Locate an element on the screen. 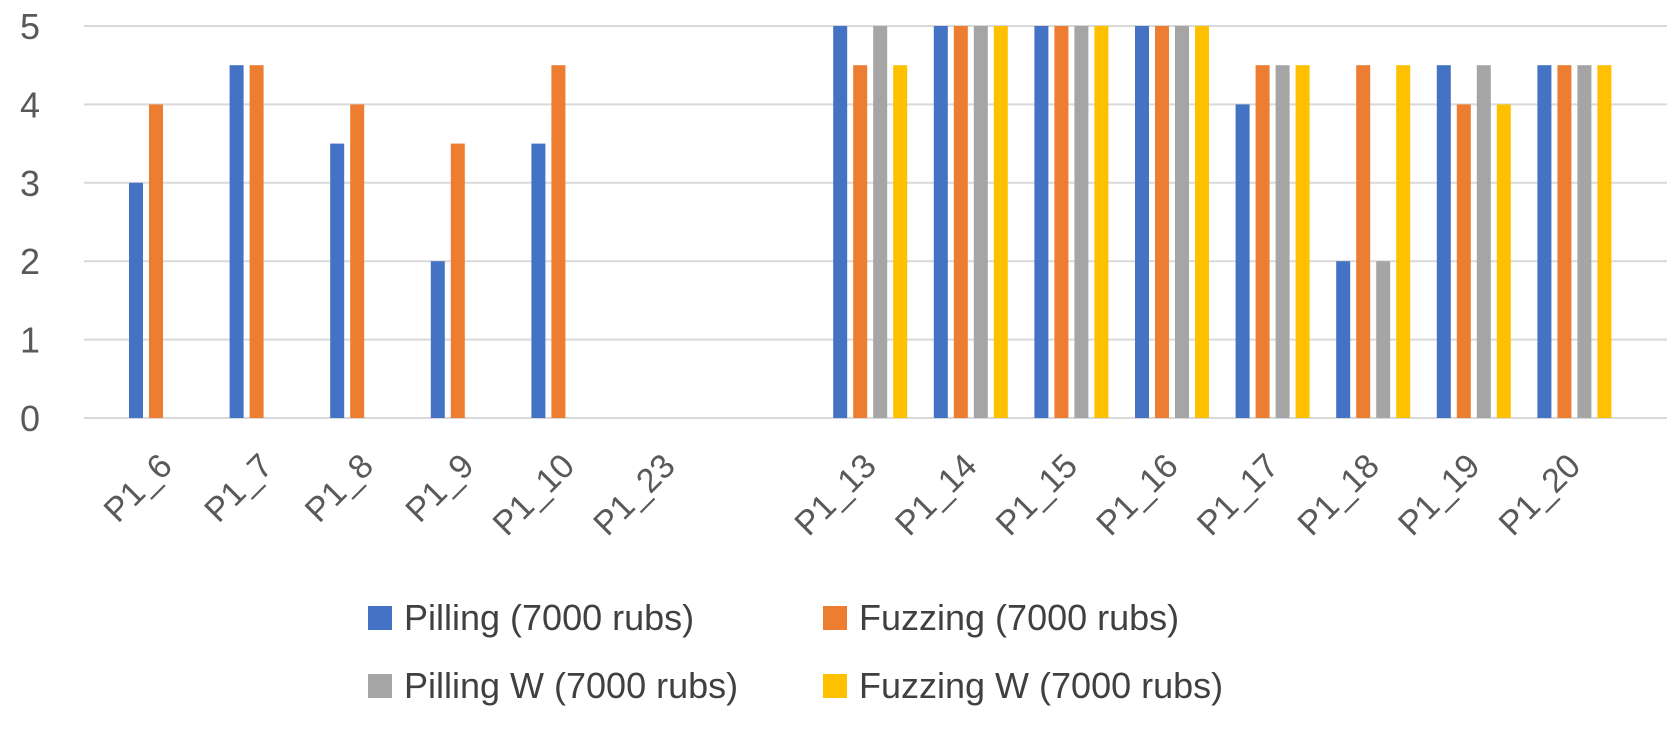  x-tick-label: P1_9 is located at coordinates (439, 488).